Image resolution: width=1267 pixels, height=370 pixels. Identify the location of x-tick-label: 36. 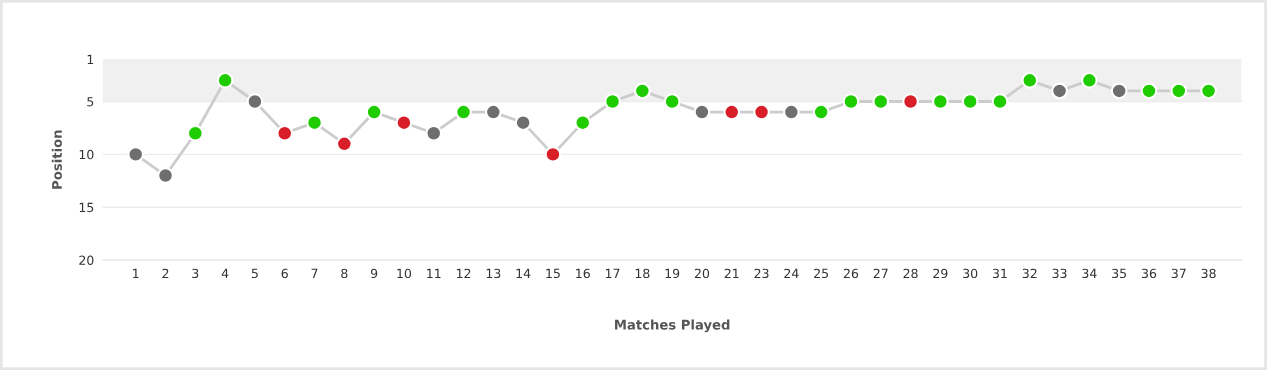
(1149, 273).